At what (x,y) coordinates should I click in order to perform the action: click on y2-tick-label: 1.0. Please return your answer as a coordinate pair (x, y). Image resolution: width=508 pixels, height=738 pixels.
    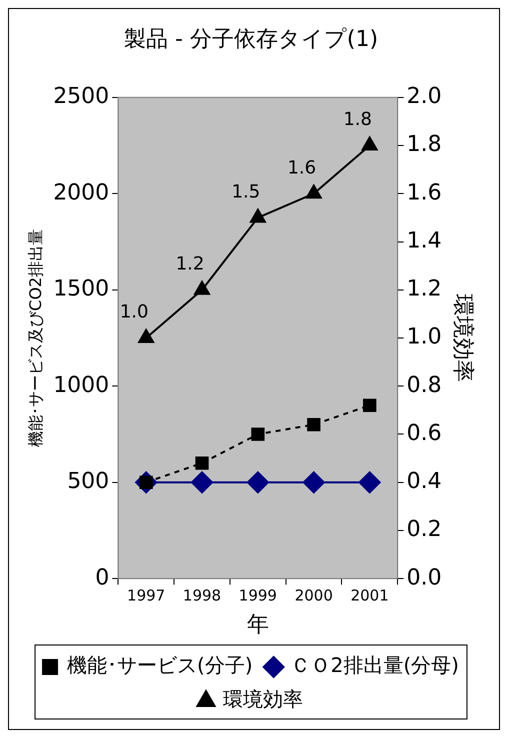
    Looking at the image, I should click on (424, 337).